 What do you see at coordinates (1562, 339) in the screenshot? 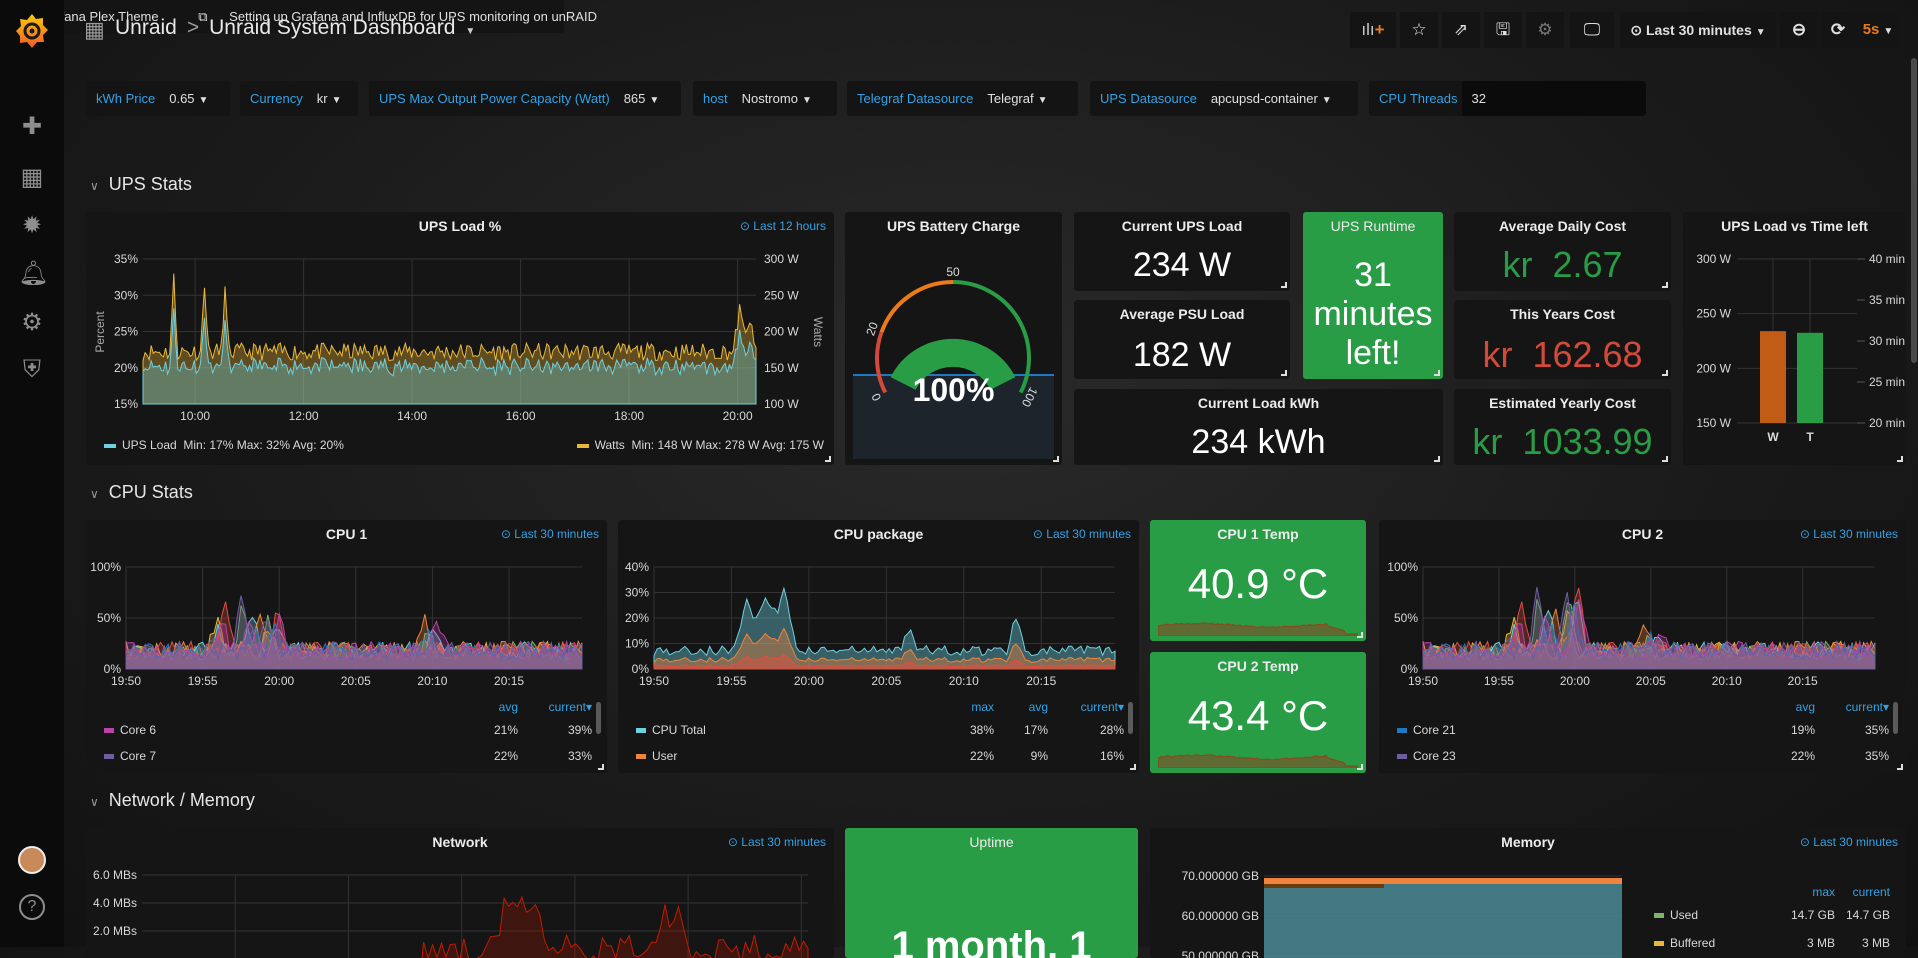
I see `panel-this-years-cost: This Years Cost kr 162.68` at bounding box center [1562, 339].